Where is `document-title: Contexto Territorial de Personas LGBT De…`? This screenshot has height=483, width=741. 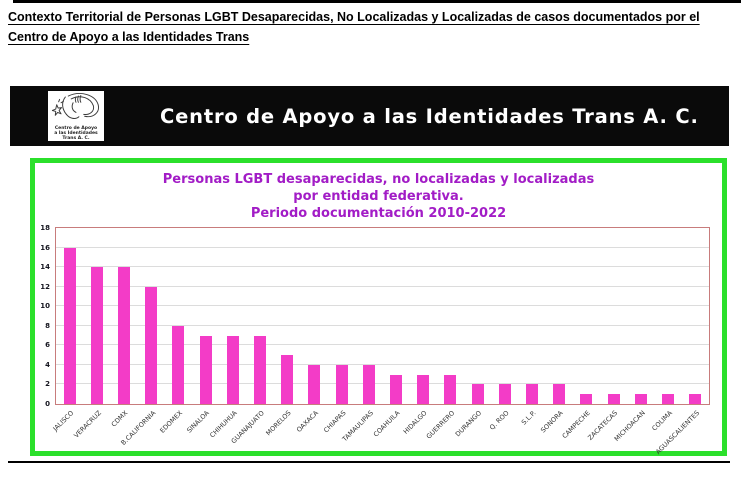 document-title: Contexto Territorial de Personas LGBT De… is located at coordinates (372, 27).